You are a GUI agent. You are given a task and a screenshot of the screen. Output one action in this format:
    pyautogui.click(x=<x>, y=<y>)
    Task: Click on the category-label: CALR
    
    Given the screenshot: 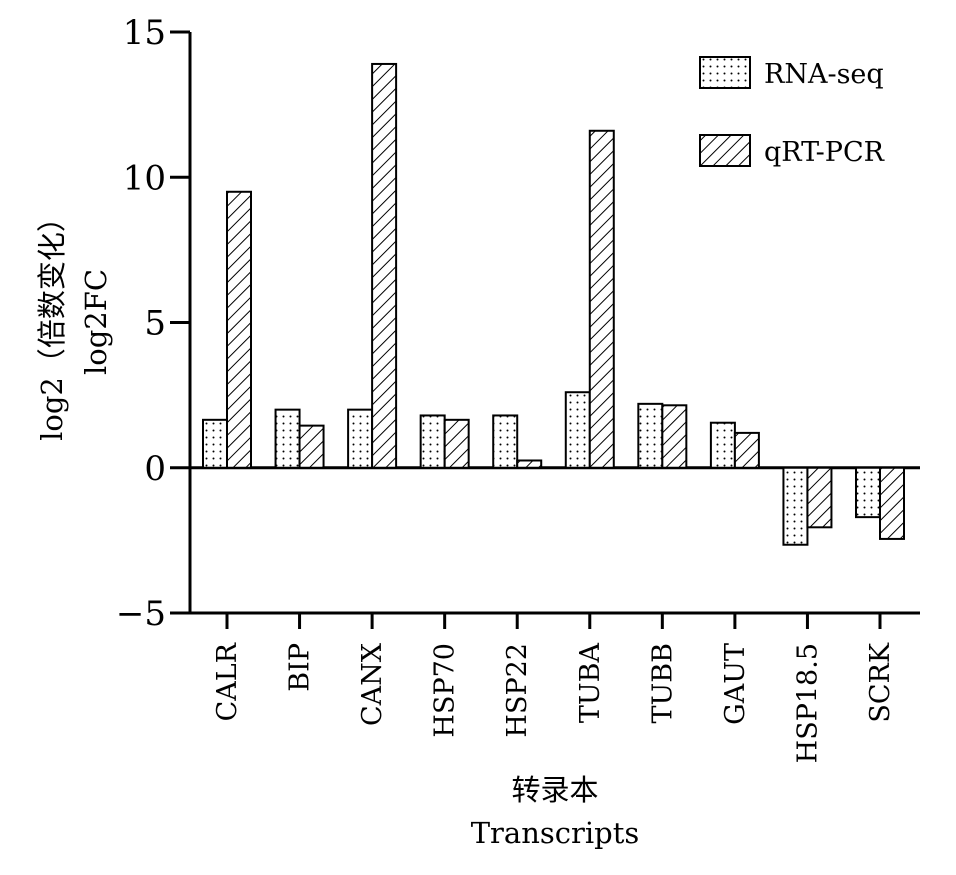 What is the action you would take?
    pyautogui.click(x=227, y=681)
    